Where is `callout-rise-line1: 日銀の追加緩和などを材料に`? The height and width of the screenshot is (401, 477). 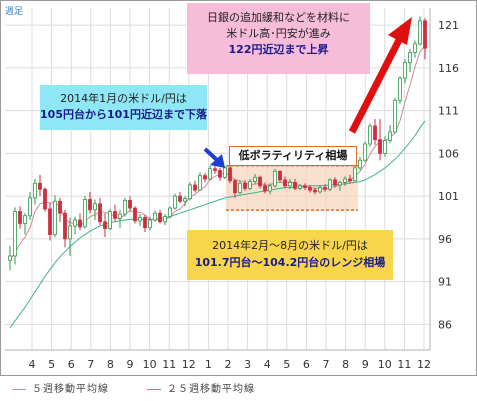 callout-rise-line1: 日銀の追加緩和などを材料に is located at coordinates (278, 17).